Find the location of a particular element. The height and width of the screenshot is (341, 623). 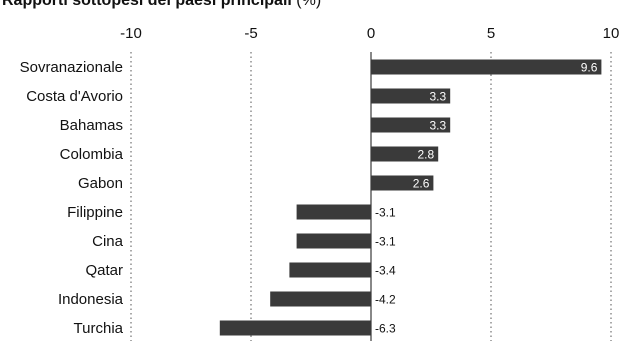

data-label: -4.2 is located at coordinates (385, 300).